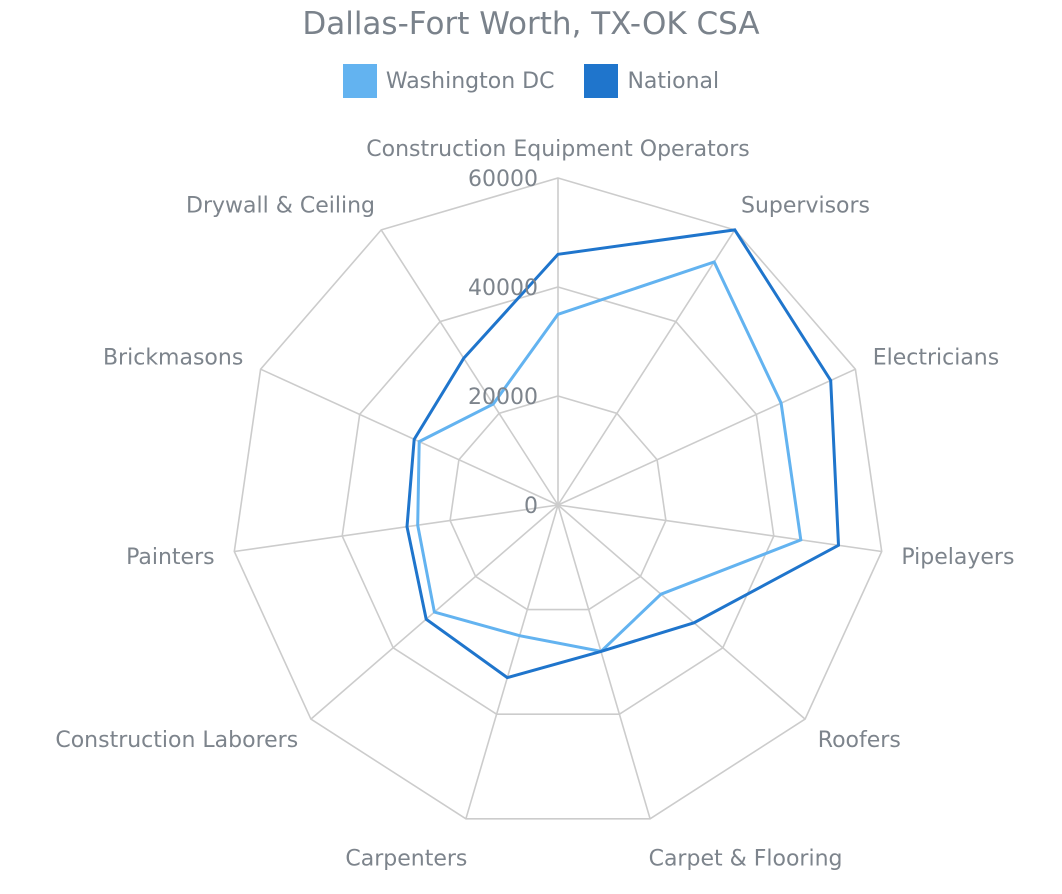 Image resolution: width=1062 pixels, height=894 pixels. I want to click on category-label: Drywall & Ceiling, so click(280, 206).